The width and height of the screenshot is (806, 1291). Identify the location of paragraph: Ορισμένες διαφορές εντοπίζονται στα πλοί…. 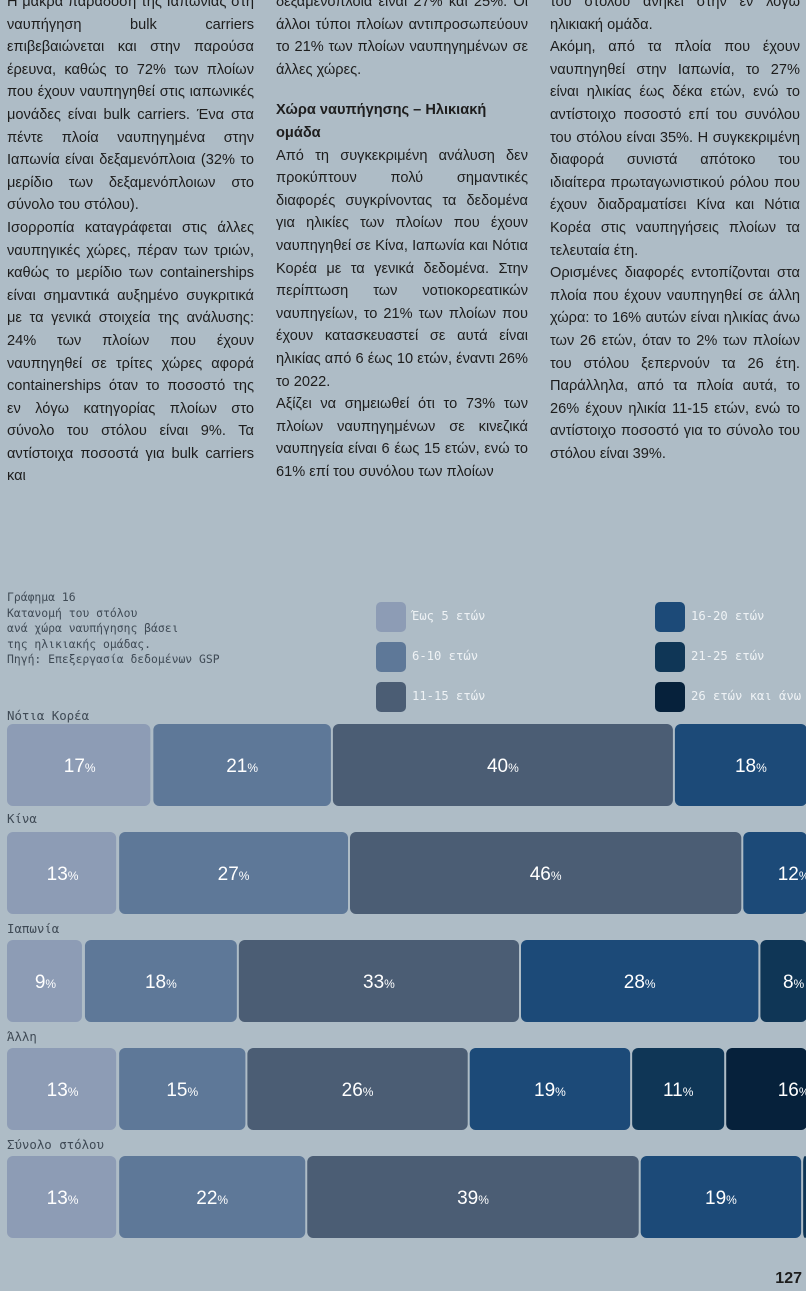
(675, 363).